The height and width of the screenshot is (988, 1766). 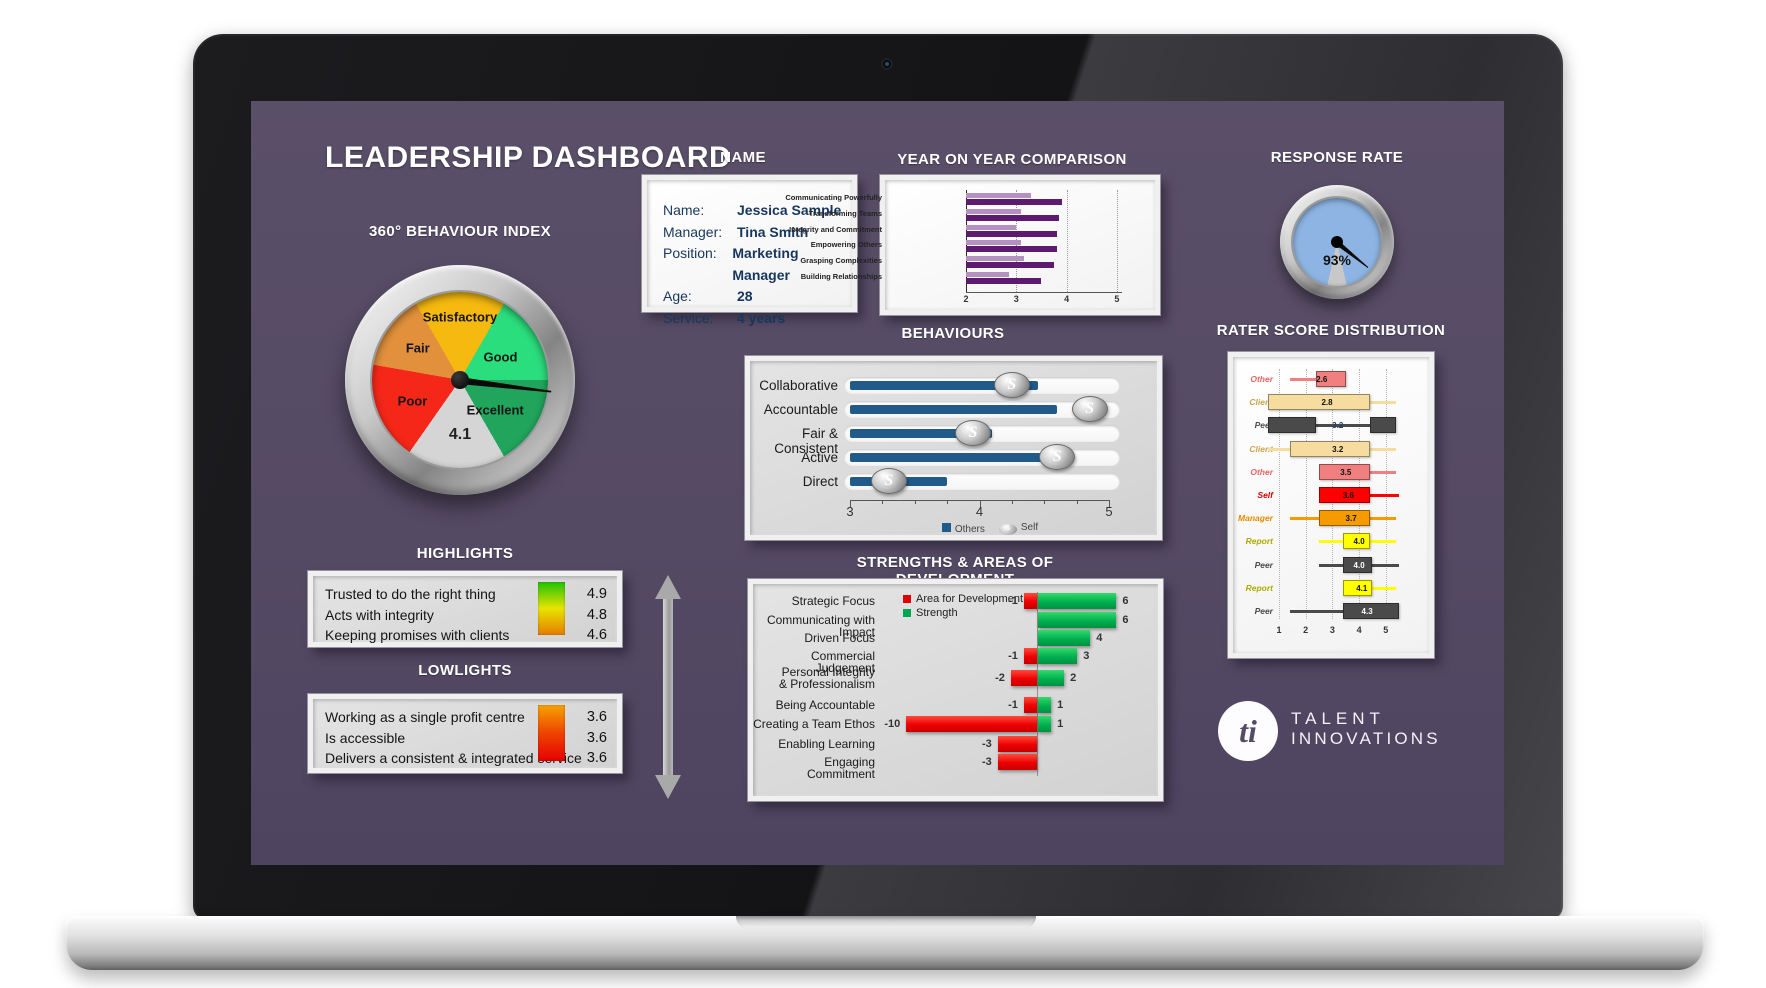 I want to click on strengths-legend-entry: Area for Development, so click(x=963, y=599).